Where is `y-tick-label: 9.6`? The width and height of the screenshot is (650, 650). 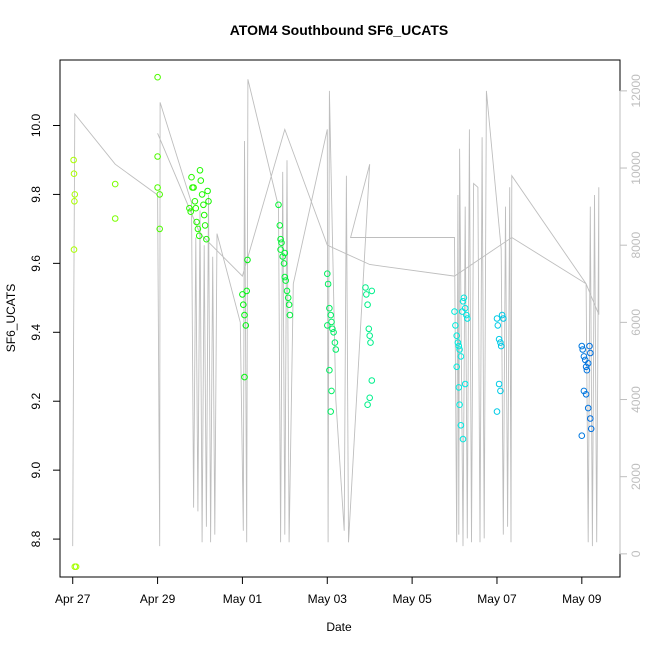
y-tick-label: 9.6 is located at coordinates (36, 263).